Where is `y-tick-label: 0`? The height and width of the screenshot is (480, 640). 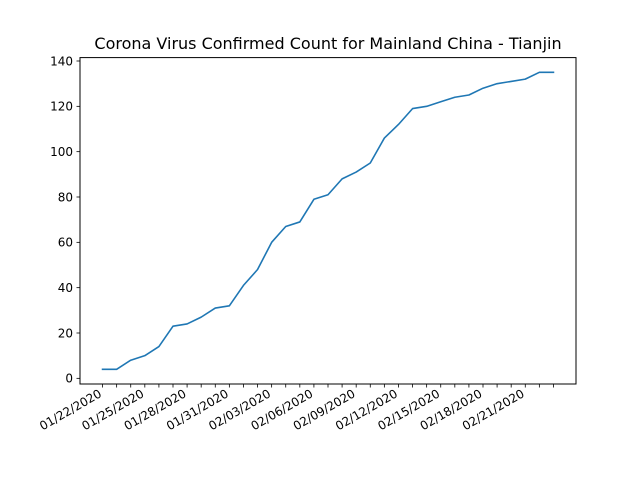 y-tick-label: 0 is located at coordinates (69, 379).